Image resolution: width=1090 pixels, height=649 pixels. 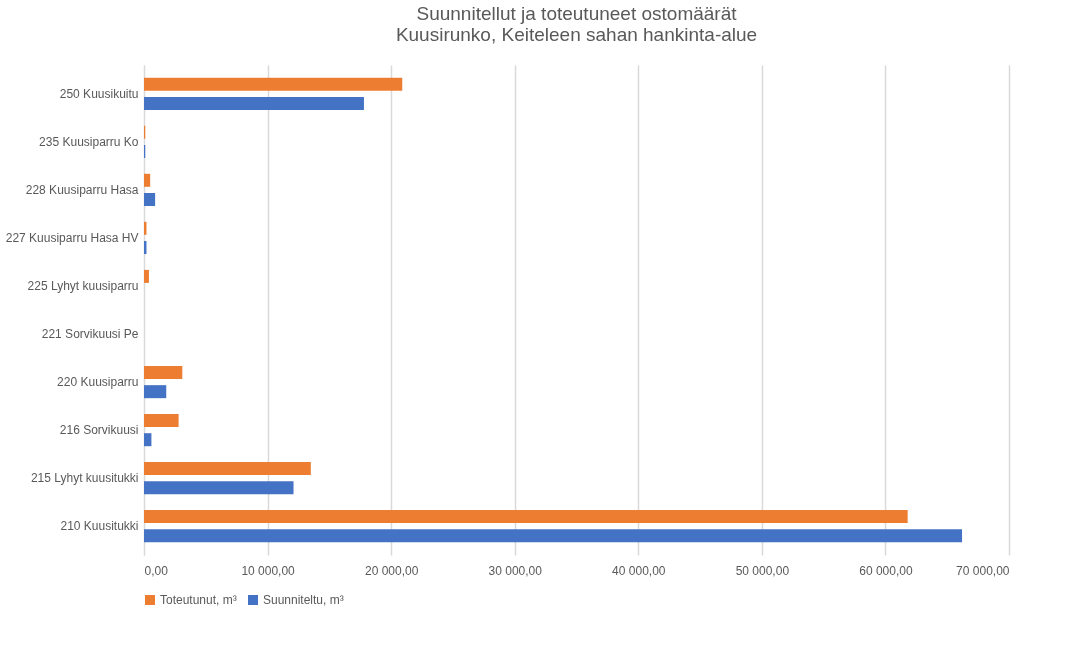 I want to click on y-tick-label: 221 Sorvikuusi Pe, so click(x=90, y=334).